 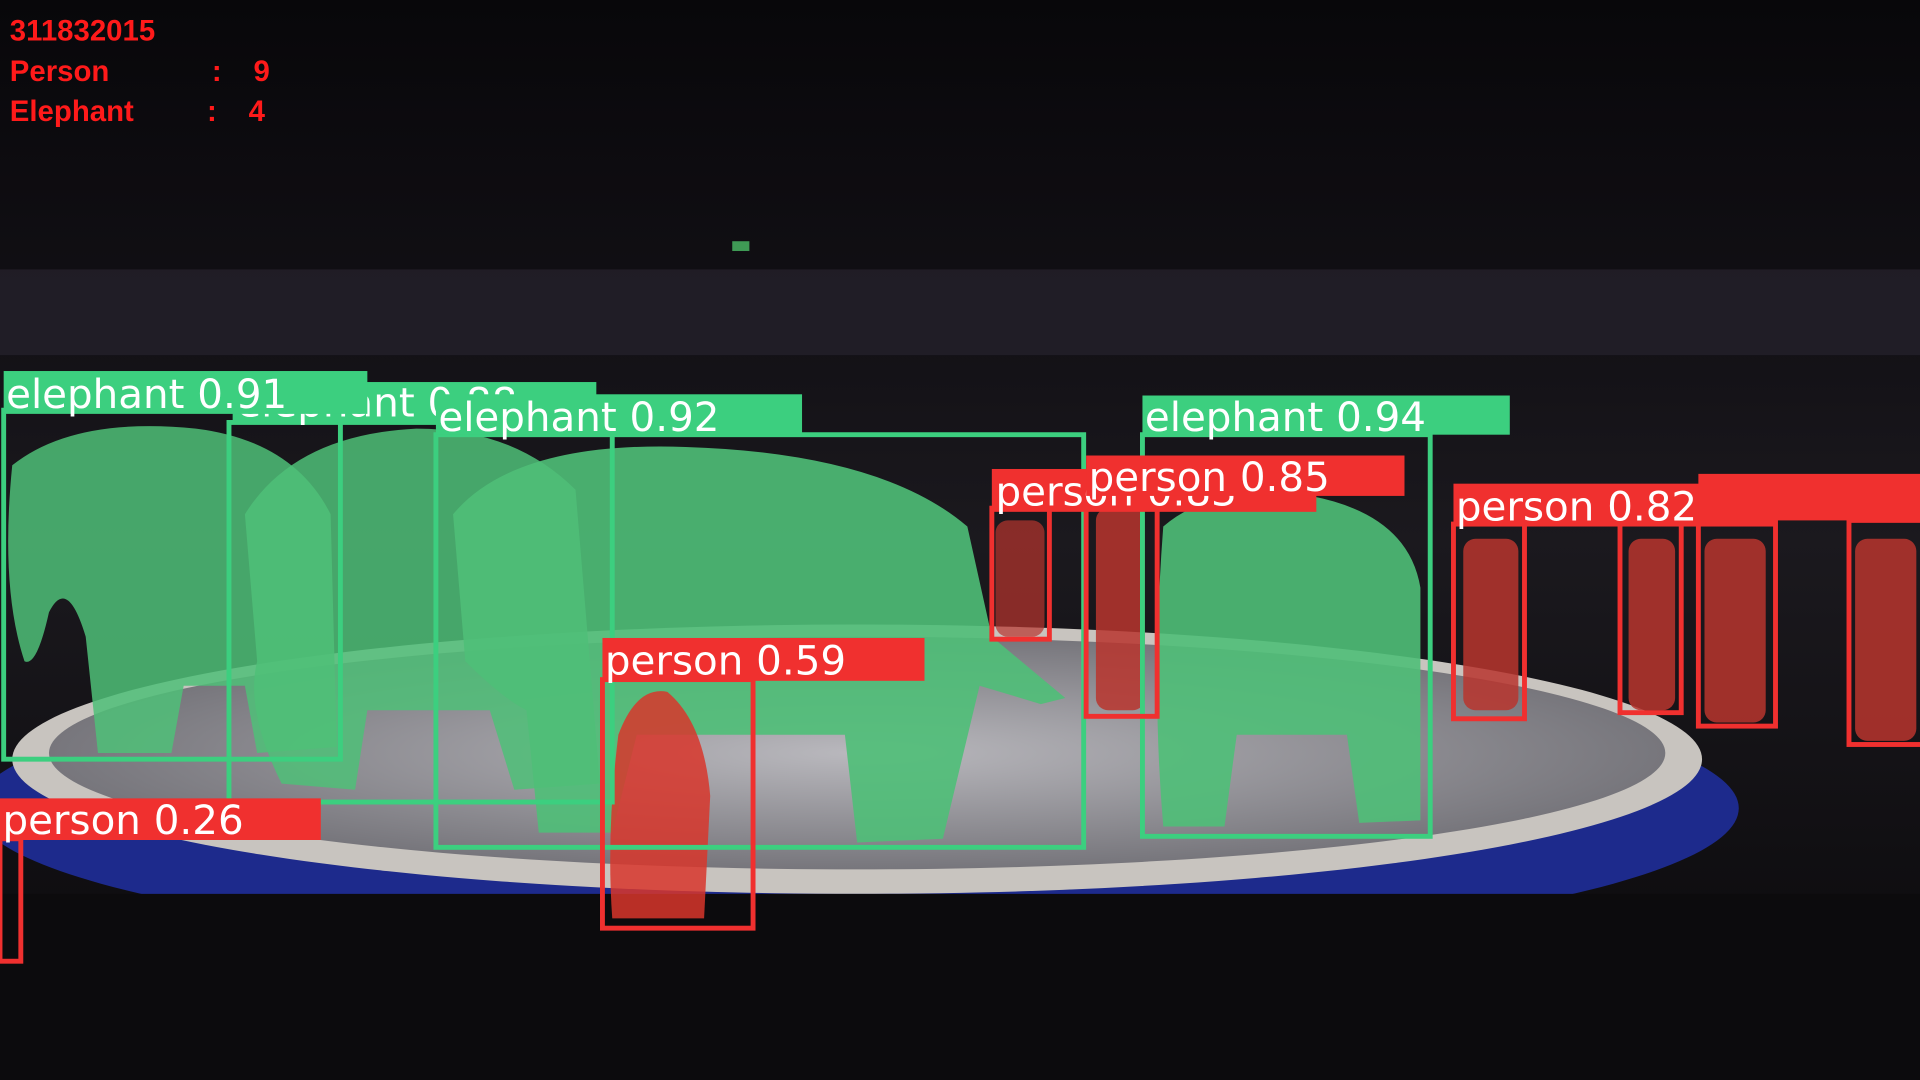 What do you see at coordinates (72, 111) in the screenshot?
I see `count-class: Elephant` at bounding box center [72, 111].